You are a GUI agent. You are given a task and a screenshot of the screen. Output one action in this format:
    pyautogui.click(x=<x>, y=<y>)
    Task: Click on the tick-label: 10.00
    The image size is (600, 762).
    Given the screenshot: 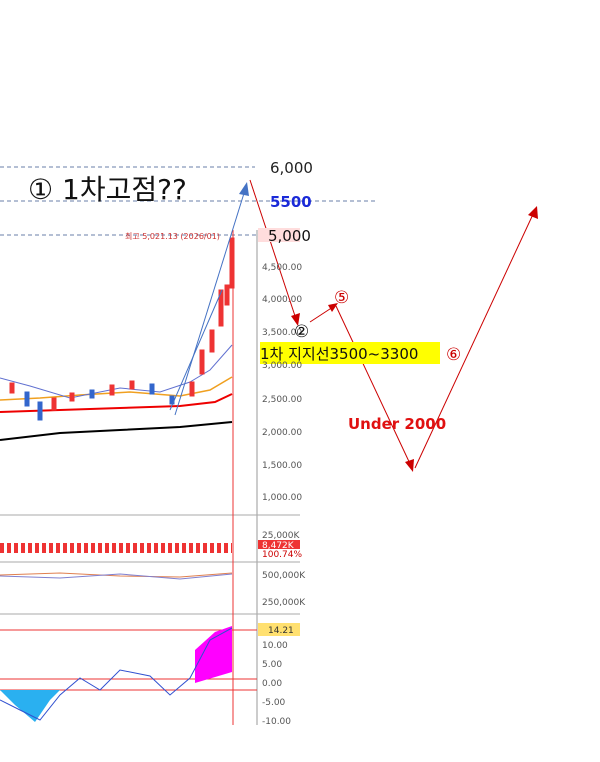 What is the action you would take?
    pyautogui.click(x=275, y=646)
    